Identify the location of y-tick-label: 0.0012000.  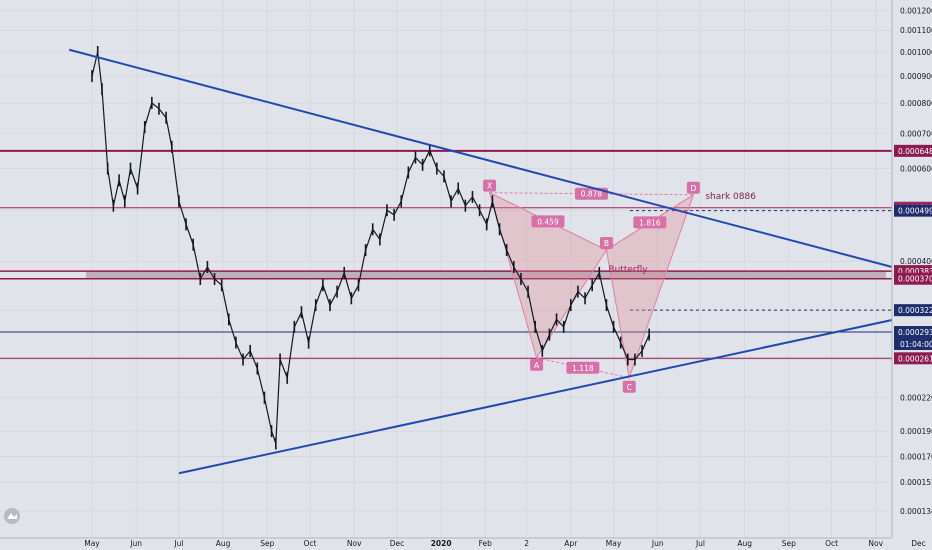
(916, 10).